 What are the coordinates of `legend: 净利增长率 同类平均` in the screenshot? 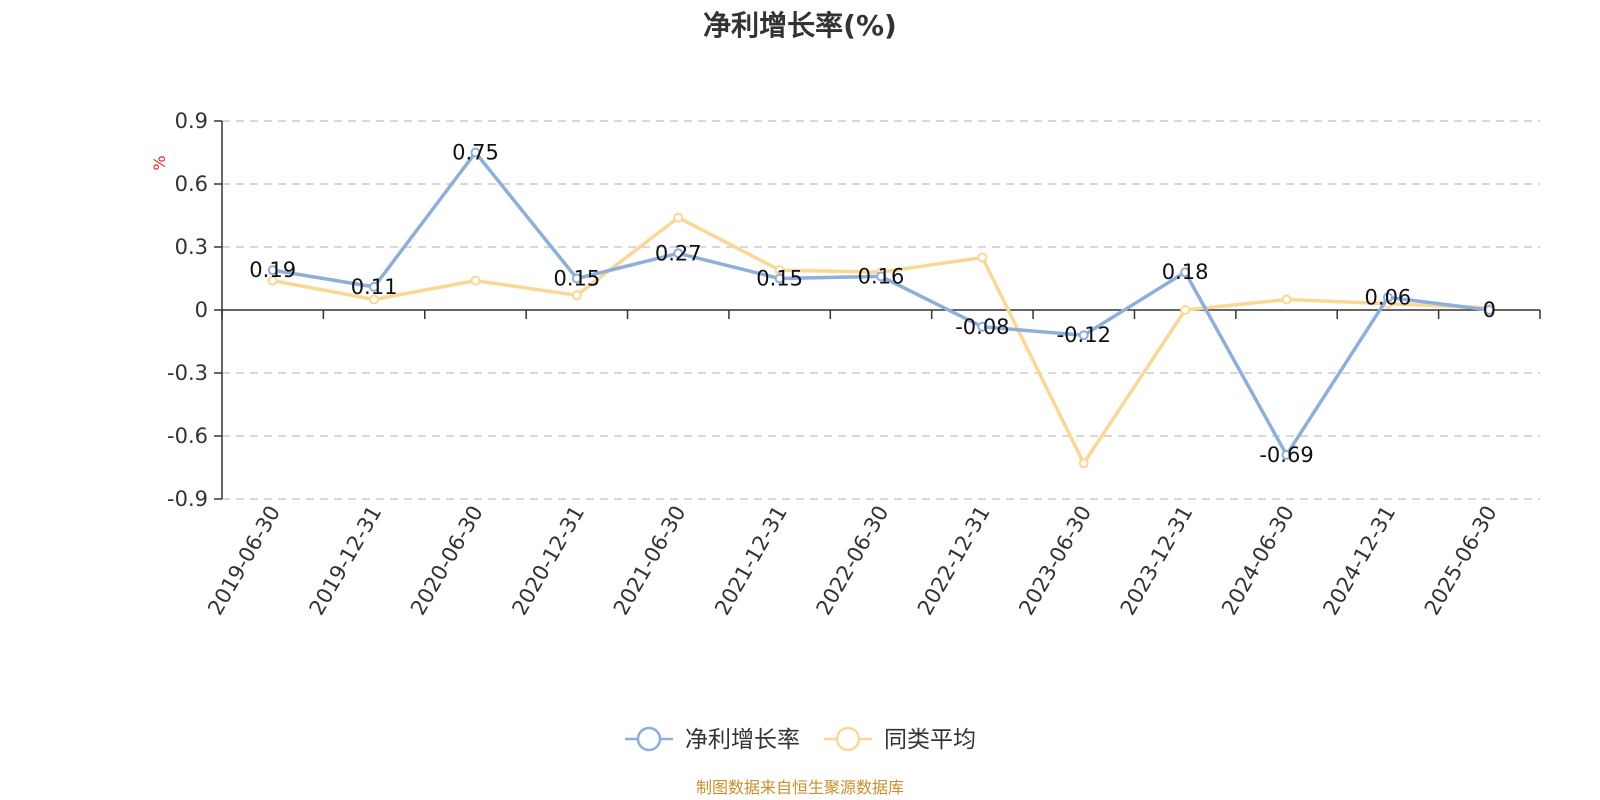 It's located at (800, 739).